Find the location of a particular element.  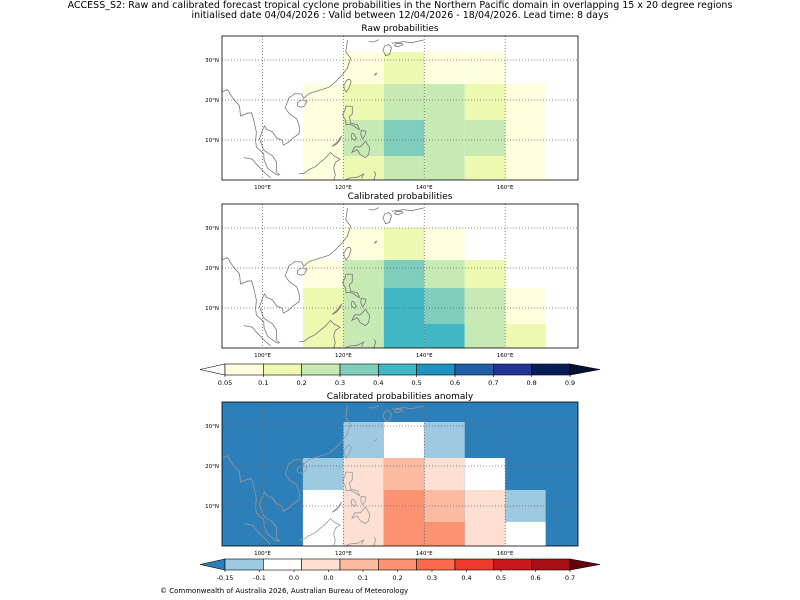

panel-title-calibrated: Calibrated probabilities is located at coordinates (400, 197).